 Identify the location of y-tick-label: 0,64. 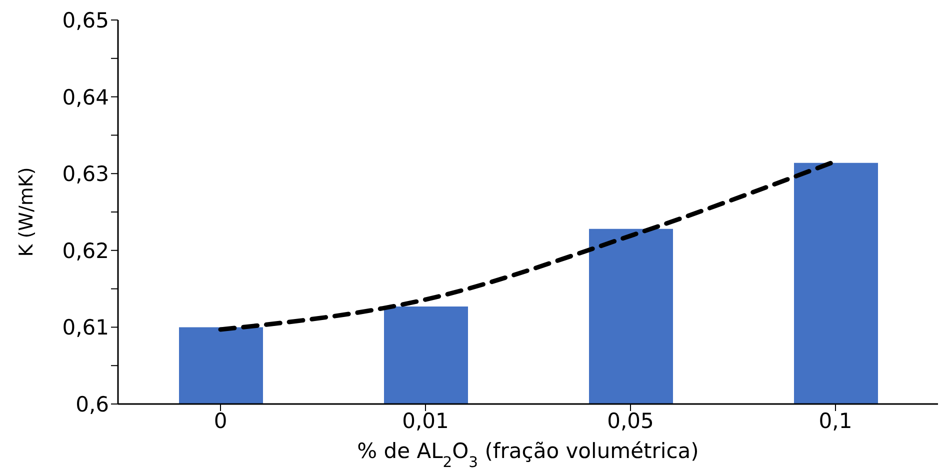
(85, 97).